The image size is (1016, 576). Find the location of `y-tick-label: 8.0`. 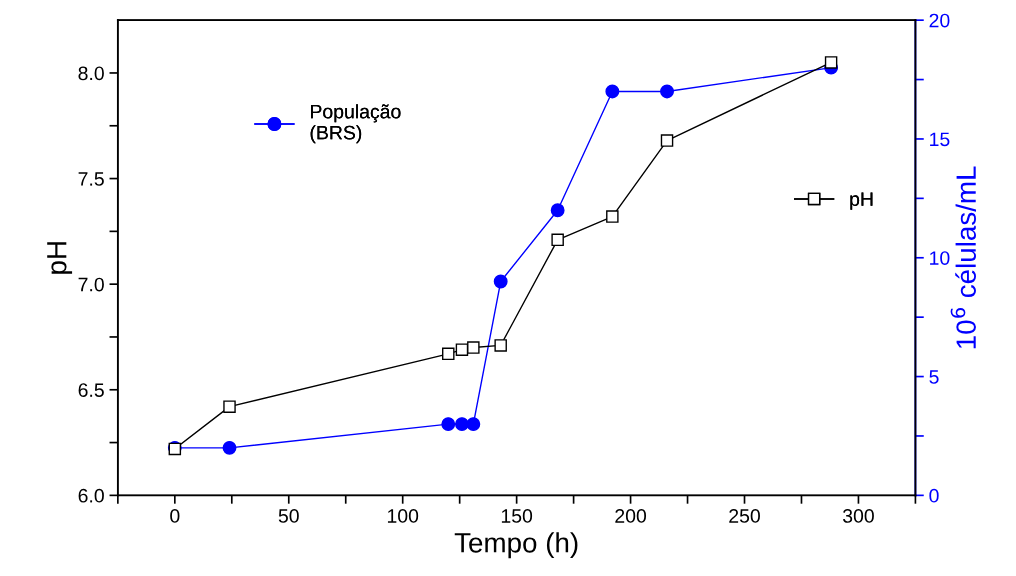

y-tick-label: 8.0 is located at coordinates (91, 73).